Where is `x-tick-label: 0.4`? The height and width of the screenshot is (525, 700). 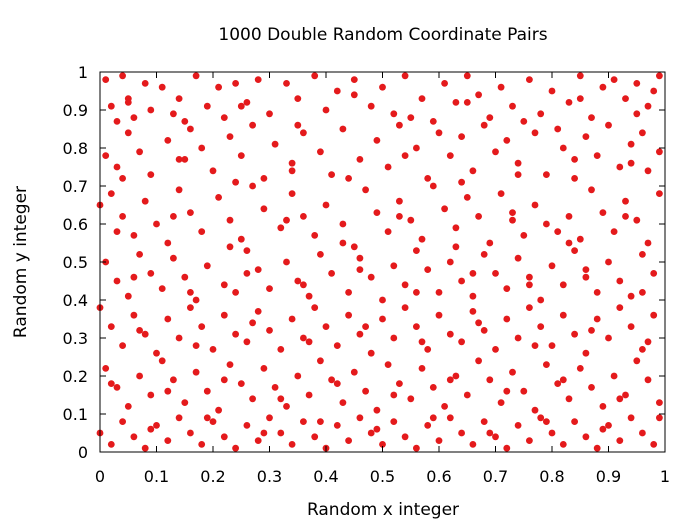 x-tick-label: 0.4 is located at coordinates (325, 476).